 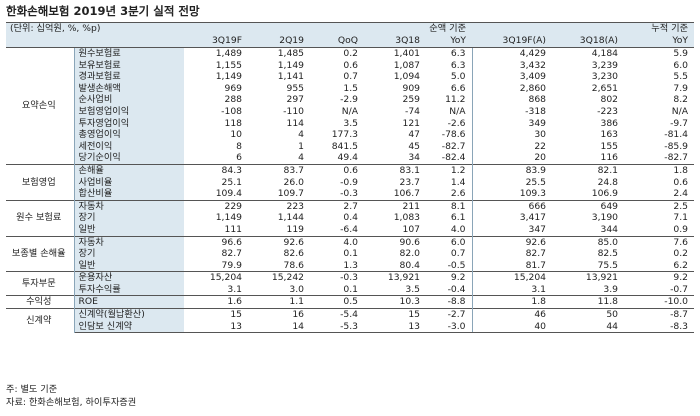 What do you see at coordinates (40, 253) in the screenshot?
I see `section-label: 보종별 손해율` at bounding box center [40, 253].